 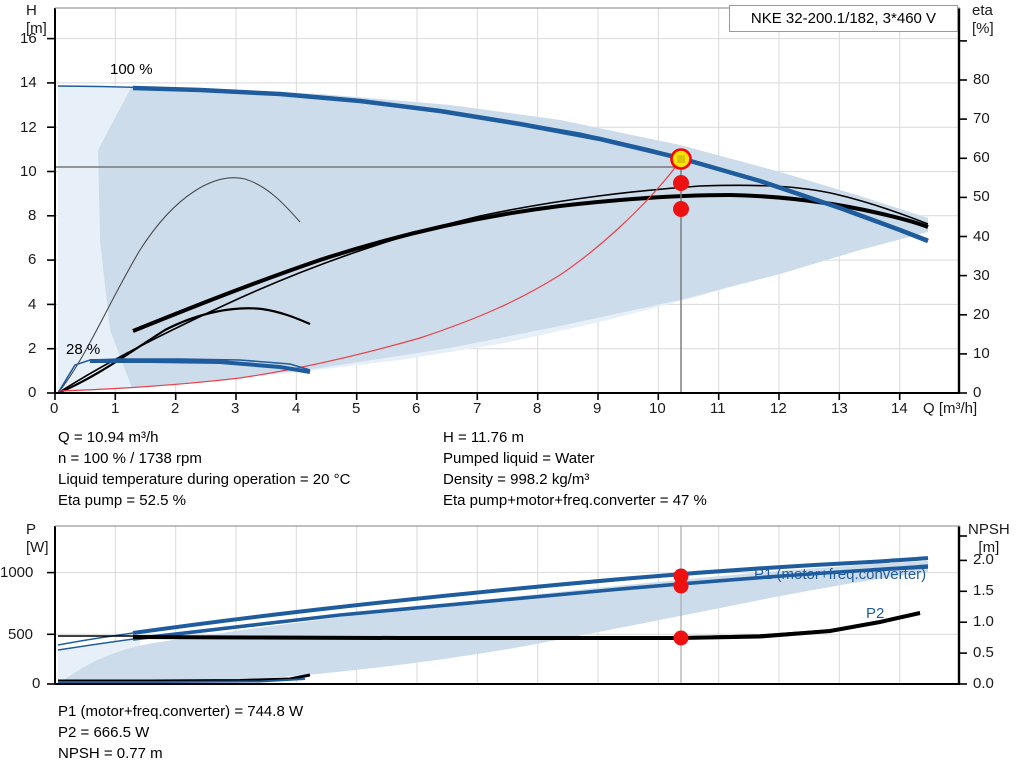 I want to click on upper-ytick-8: 8, so click(x=32, y=215).